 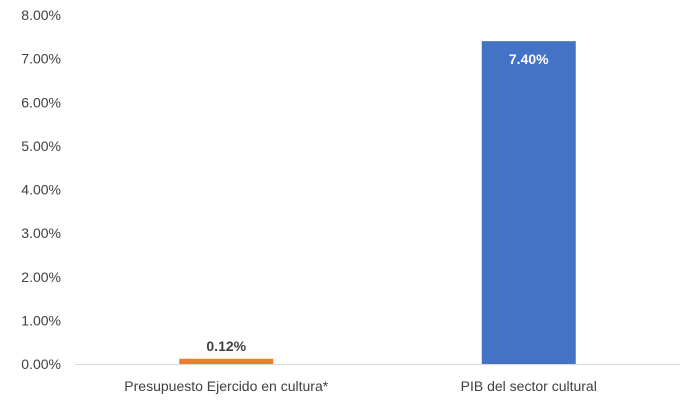 What do you see at coordinates (41, 146) in the screenshot?
I see `y-tick-label: 5.00%` at bounding box center [41, 146].